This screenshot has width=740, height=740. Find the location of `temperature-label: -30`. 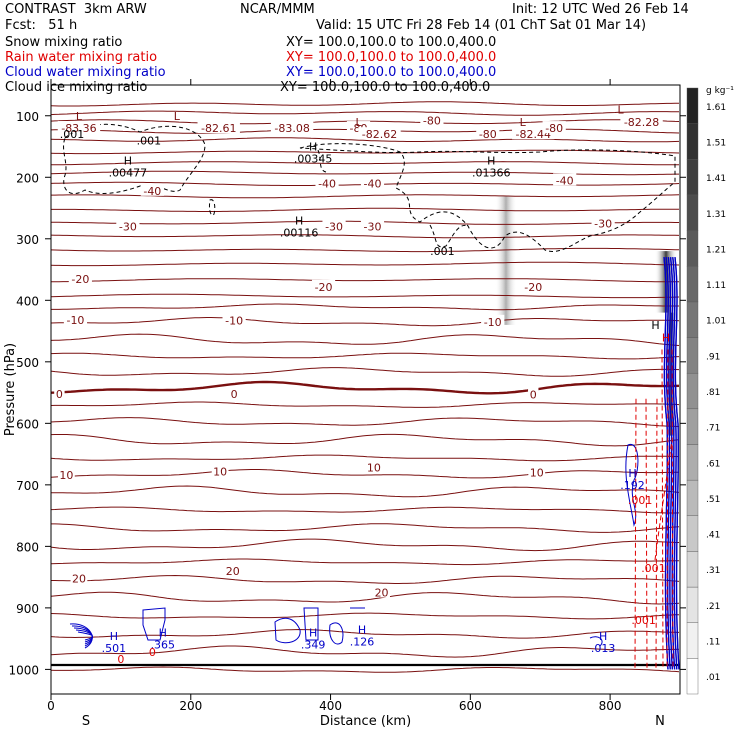

temperature-label: -30 is located at coordinates (334, 226).